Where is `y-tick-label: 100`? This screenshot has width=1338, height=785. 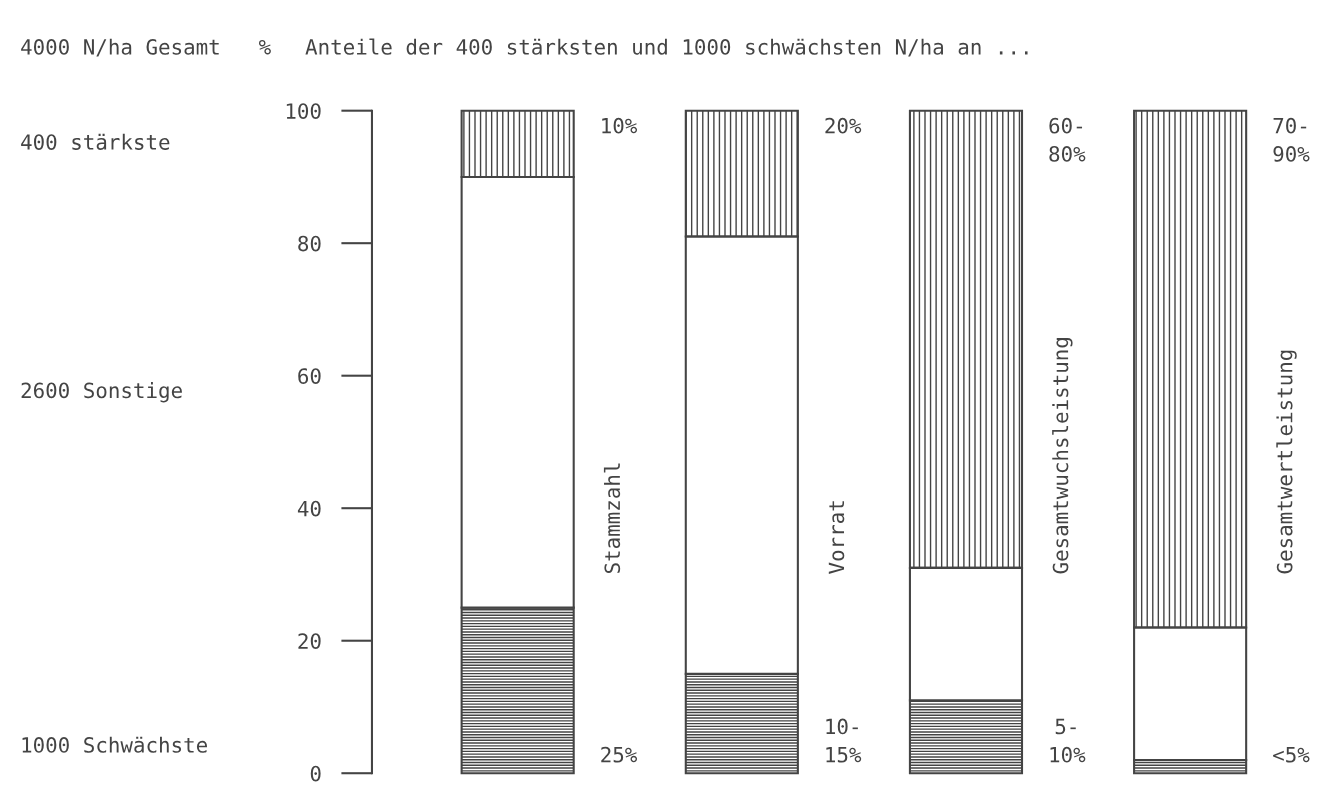
y-tick-label: 100 is located at coordinates (303, 111).